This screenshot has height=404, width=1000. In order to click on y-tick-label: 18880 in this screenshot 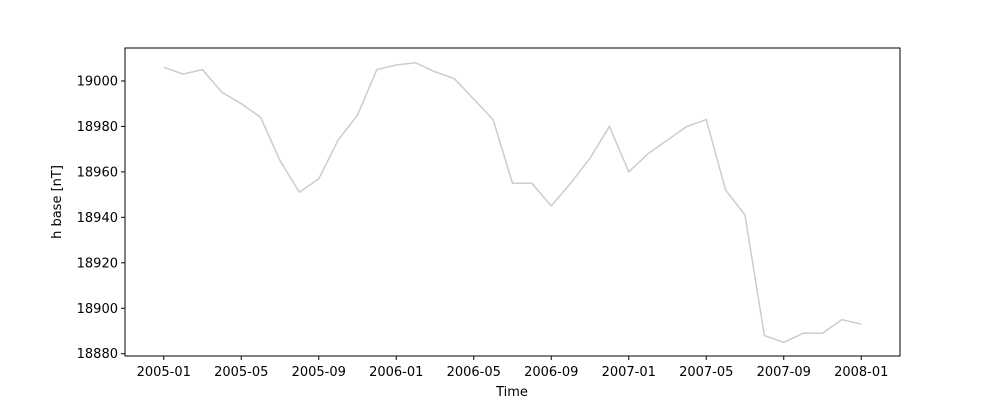, I will do `click(97, 354)`.